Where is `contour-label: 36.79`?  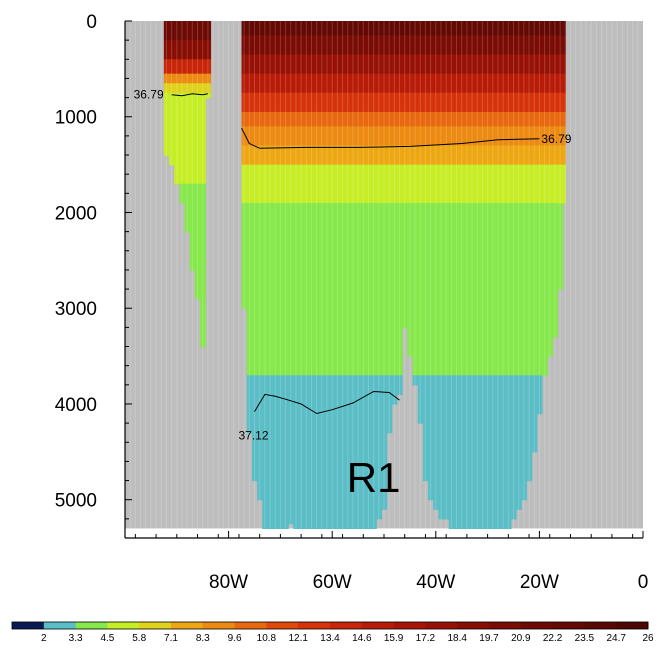
contour-label: 36.79 is located at coordinates (149, 95).